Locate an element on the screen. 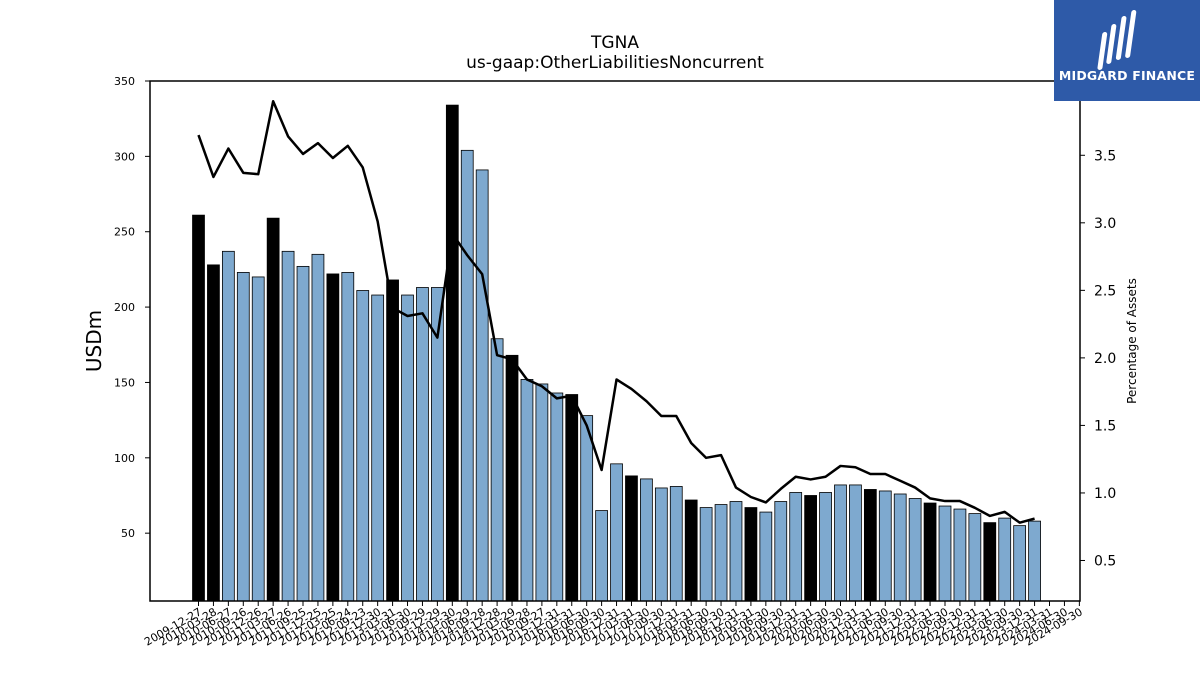 The height and width of the screenshot is (675, 1200). chart-title: TGNA is located at coordinates (615, 43).